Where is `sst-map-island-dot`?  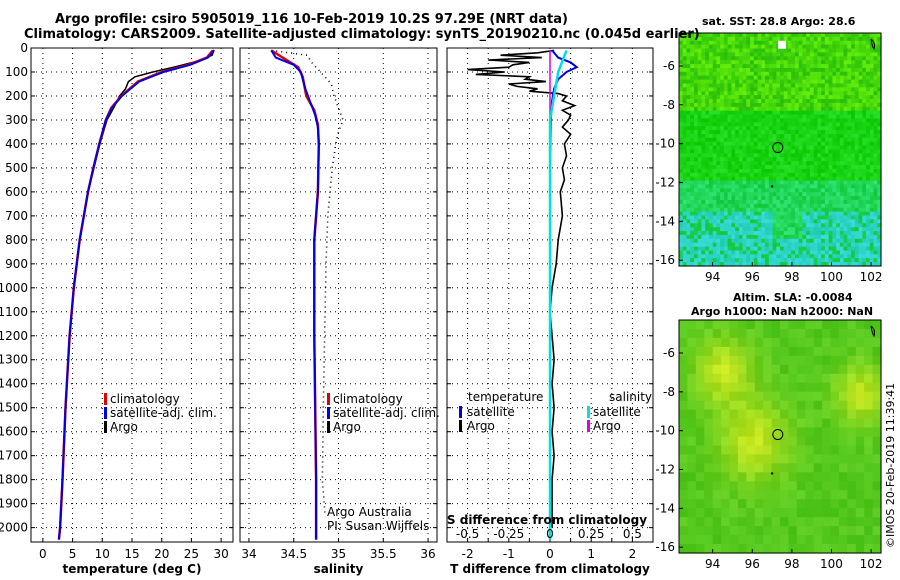
sst-map-island-dot is located at coordinates (772, 186).